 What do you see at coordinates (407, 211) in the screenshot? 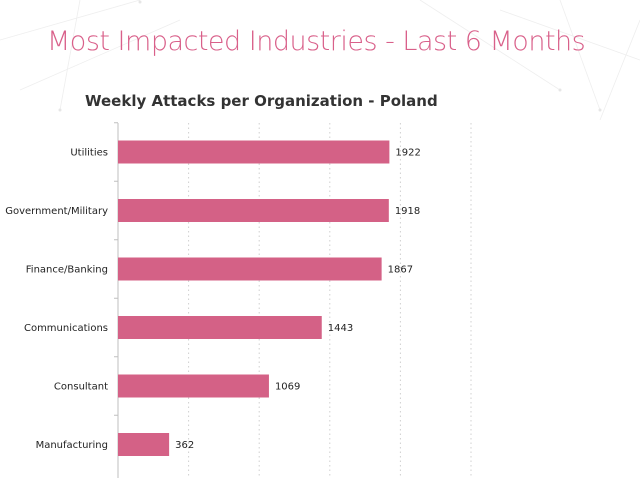
I see `data-label: 1918` at bounding box center [407, 211].